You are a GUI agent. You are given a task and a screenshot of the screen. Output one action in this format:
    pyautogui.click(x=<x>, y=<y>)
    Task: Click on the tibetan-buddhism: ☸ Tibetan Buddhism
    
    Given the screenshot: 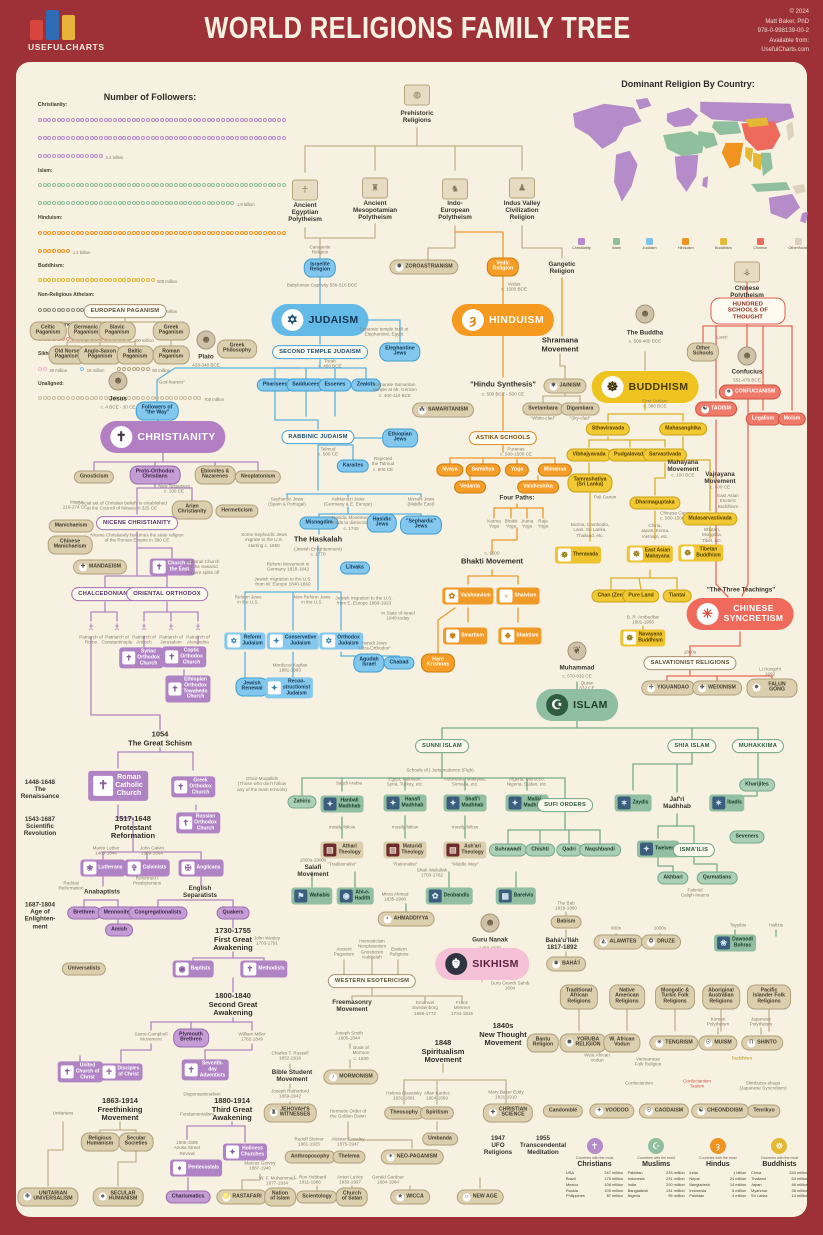 What is the action you would take?
    pyautogui.click(x=701, y=553)
    